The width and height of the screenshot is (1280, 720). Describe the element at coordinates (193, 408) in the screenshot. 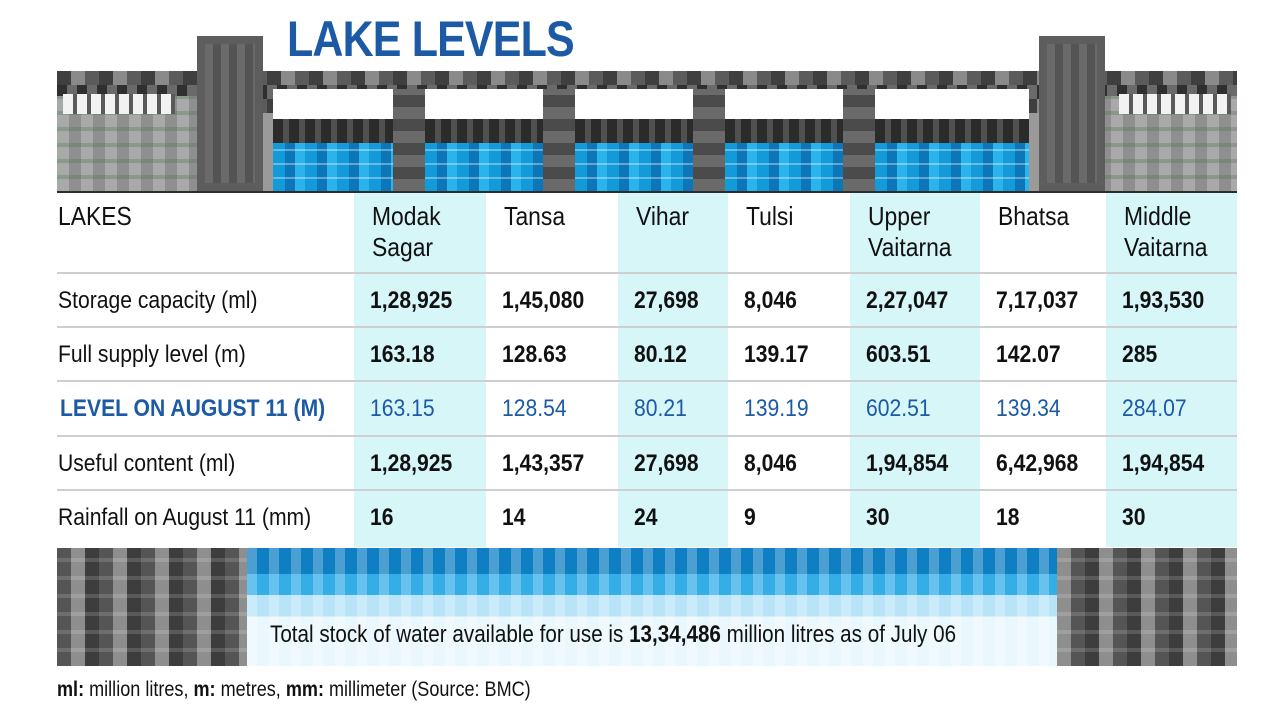

I see `row-label: LEVEL ON AUGUST 11 (M)` at that location.